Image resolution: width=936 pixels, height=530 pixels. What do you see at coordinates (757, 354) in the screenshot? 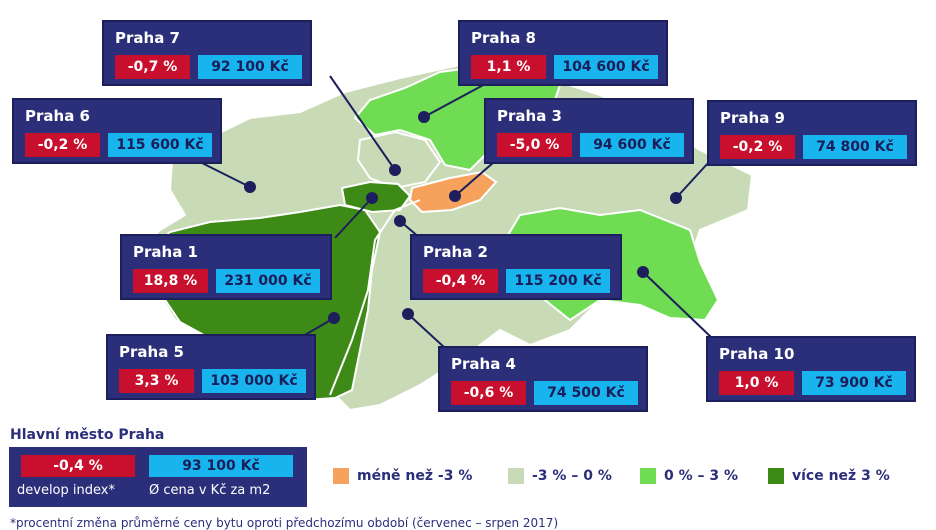
I see `district-name: Praha 10` at bounding box center [757, 354].